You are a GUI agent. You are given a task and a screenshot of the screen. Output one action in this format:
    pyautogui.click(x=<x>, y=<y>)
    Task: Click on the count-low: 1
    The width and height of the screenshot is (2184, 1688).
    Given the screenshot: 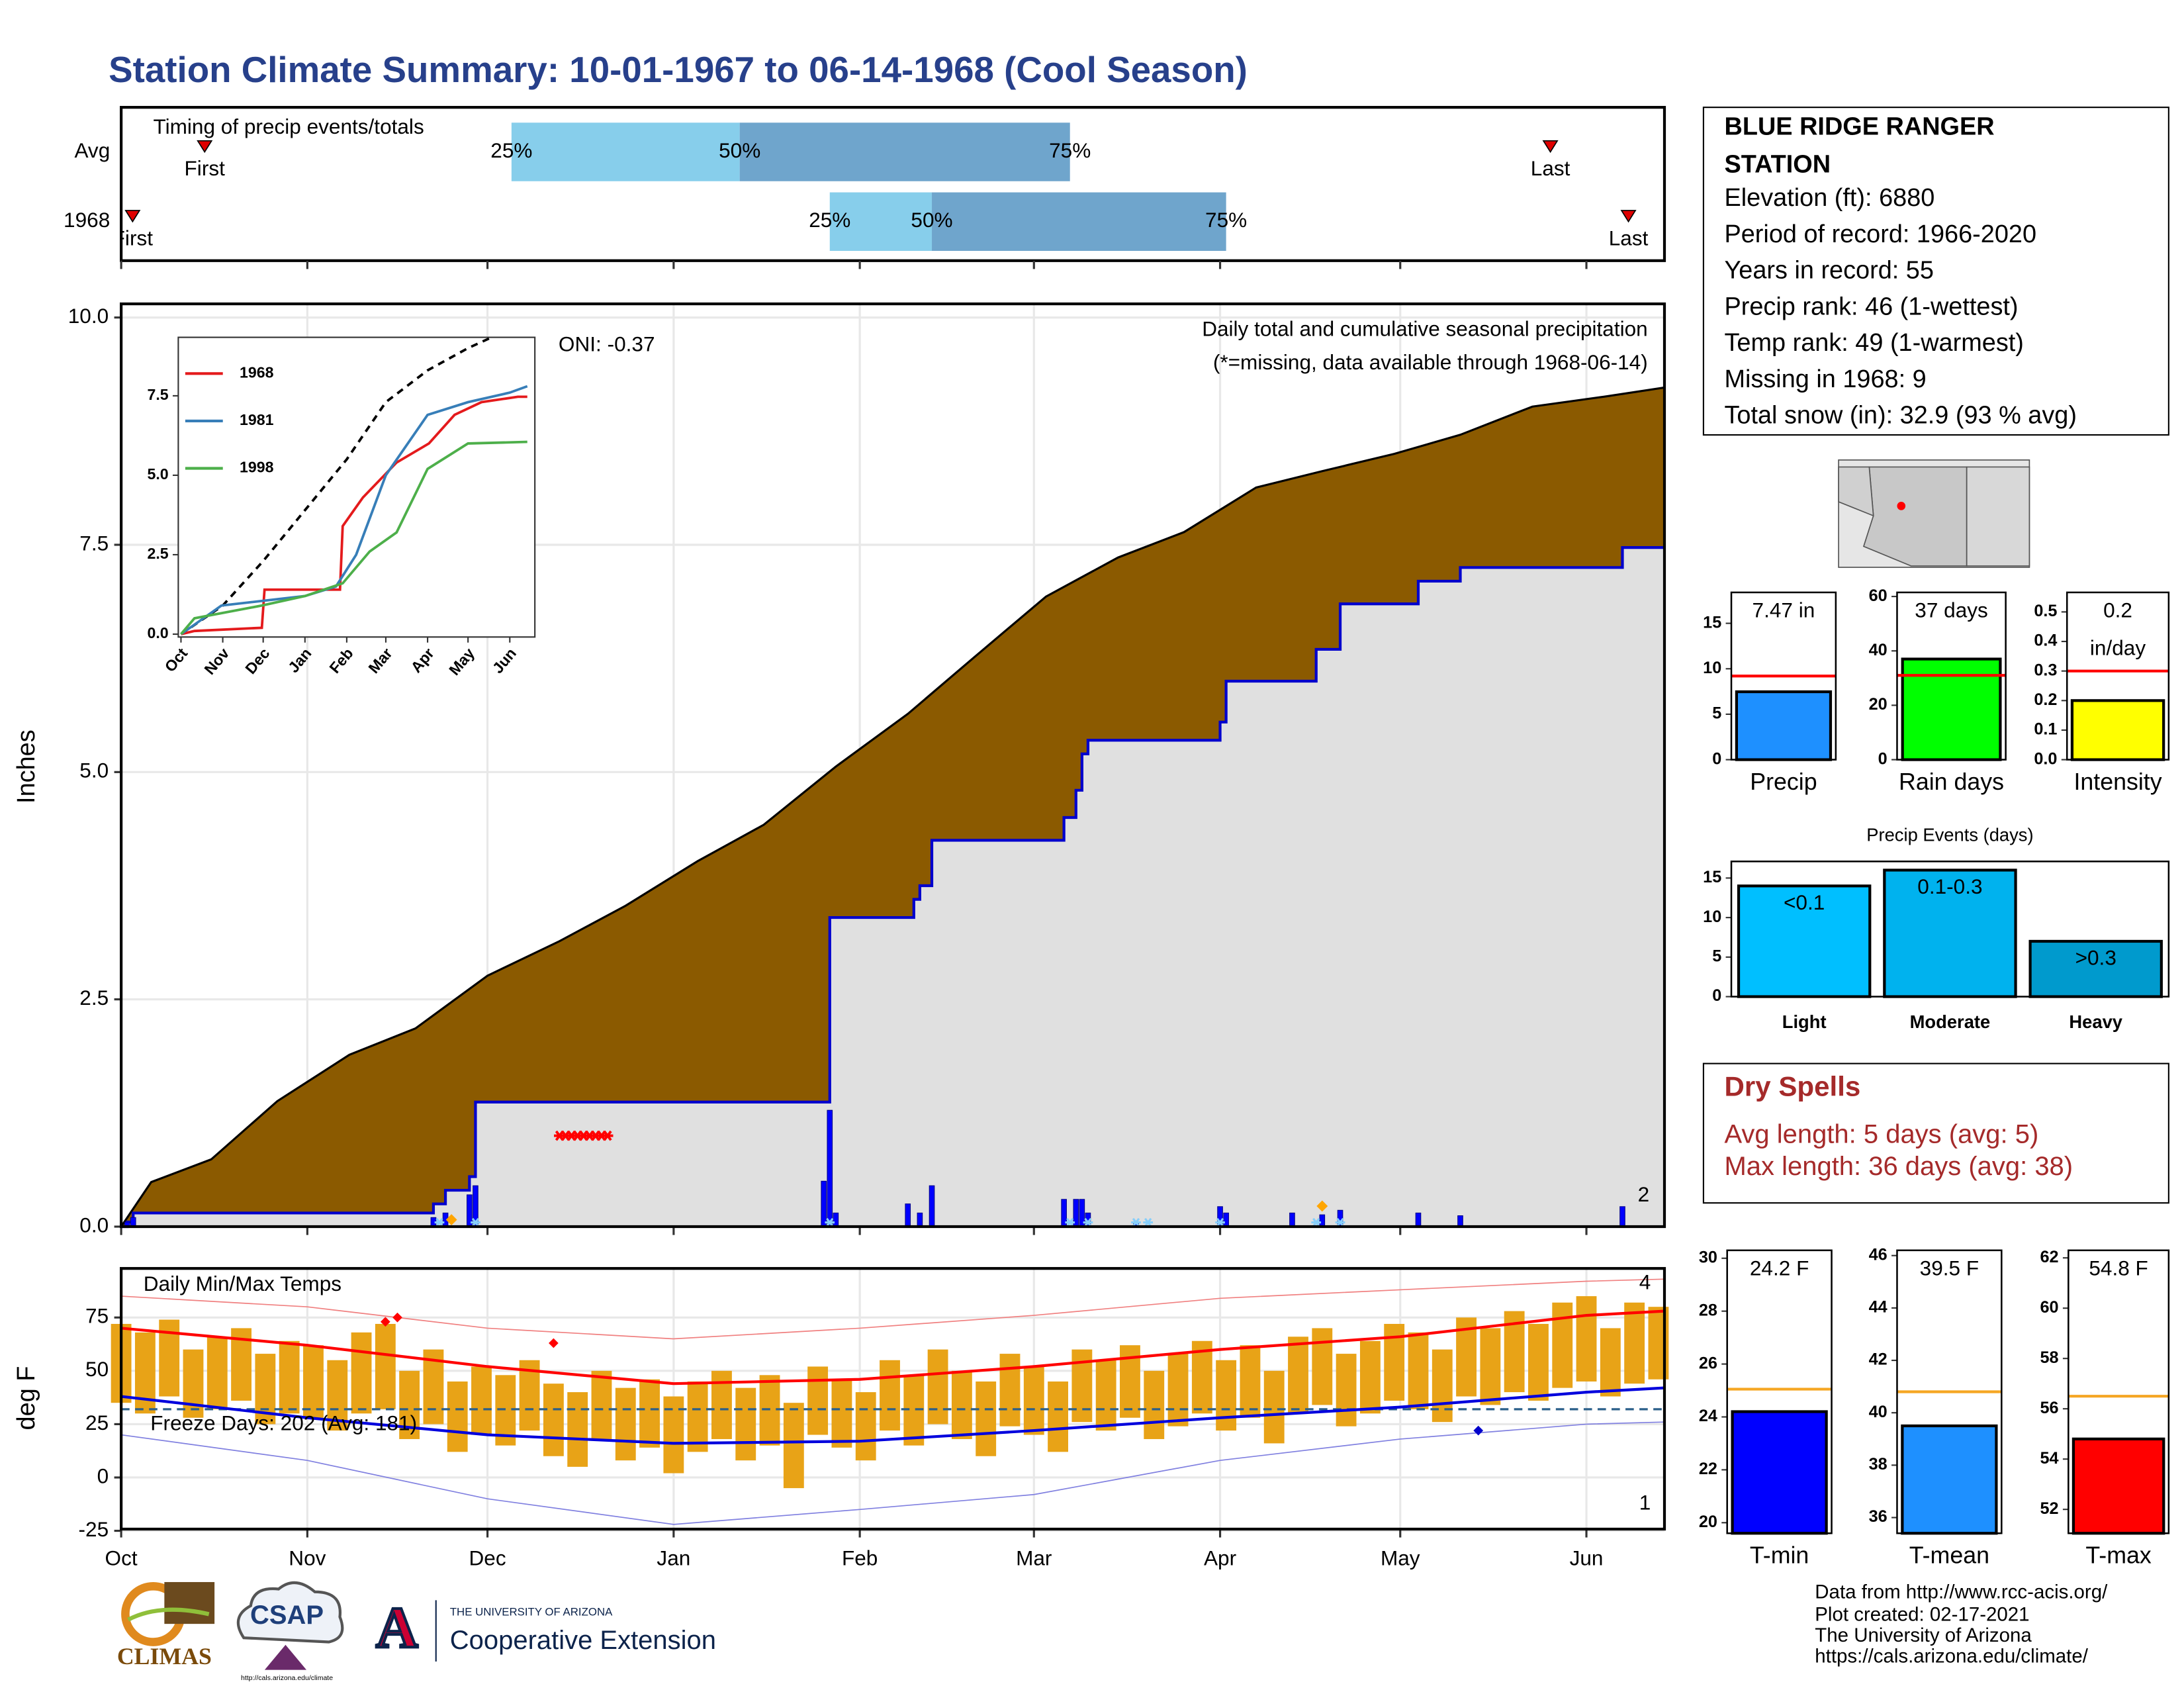 What is the action you would take?
    pyautogui.click(x=1645, y=1502)
    